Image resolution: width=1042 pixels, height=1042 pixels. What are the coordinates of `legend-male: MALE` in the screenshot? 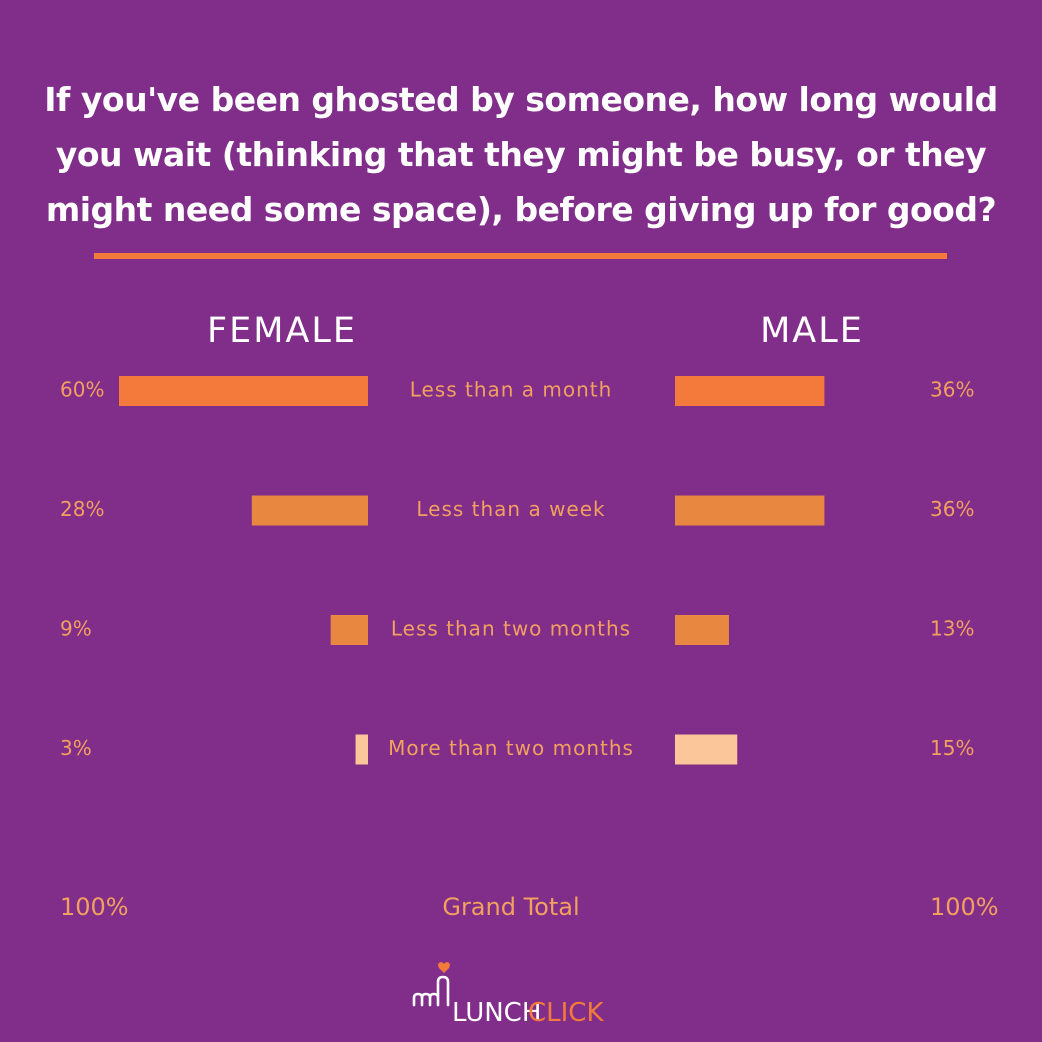 It's located at (812, 331).